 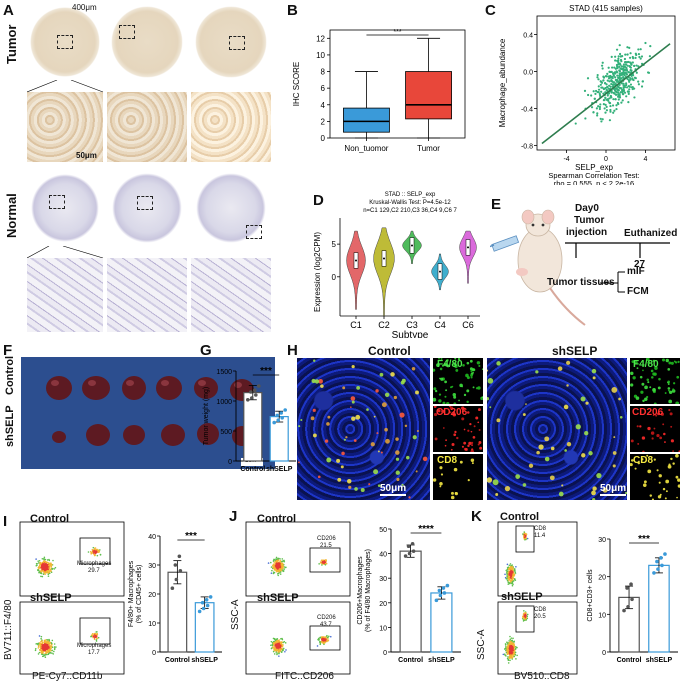 I want to click on panel-a-label: A, so click(x=8, y=10).